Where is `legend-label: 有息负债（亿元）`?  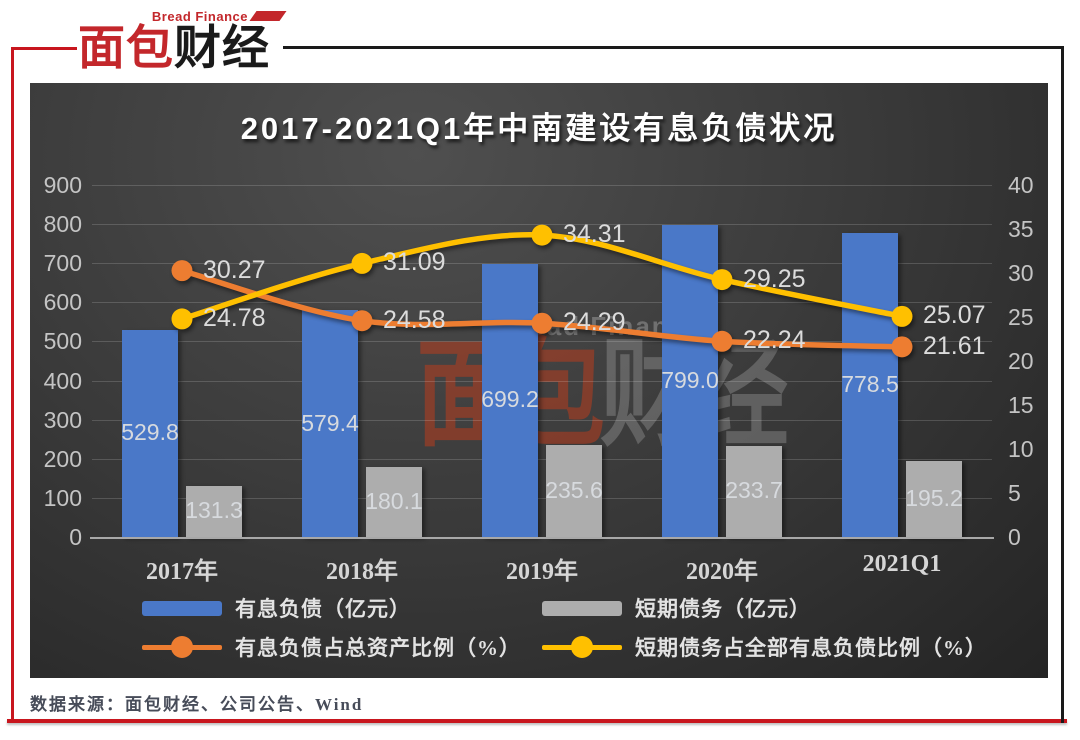
legend-label: 有息负债（亿元） is located at coordinates (323, 609).